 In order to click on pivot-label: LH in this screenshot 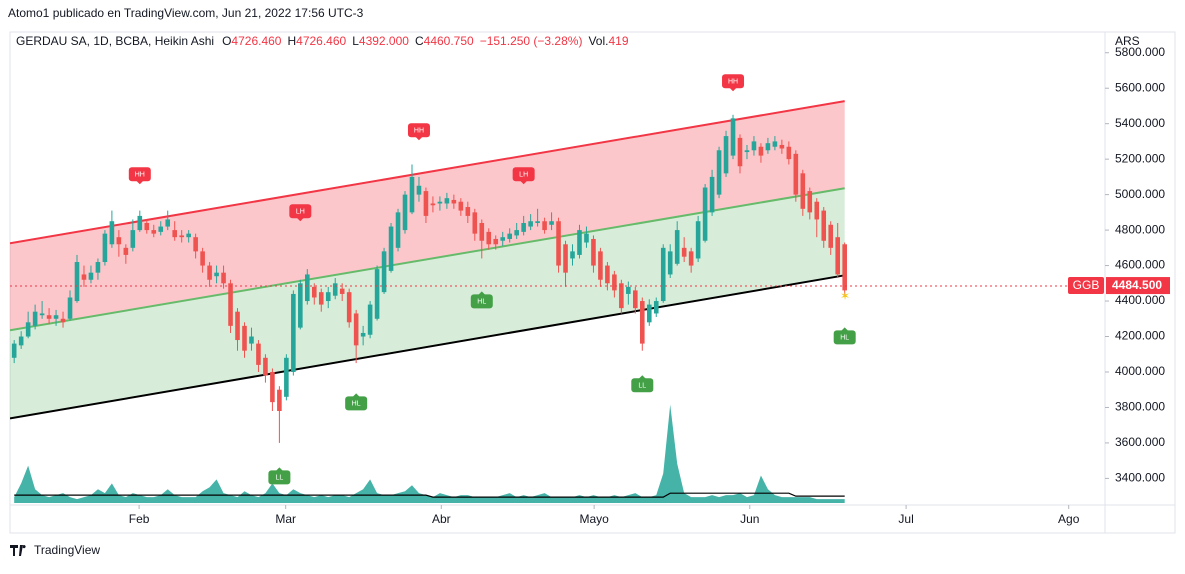, I will do `click(523, 175)`.